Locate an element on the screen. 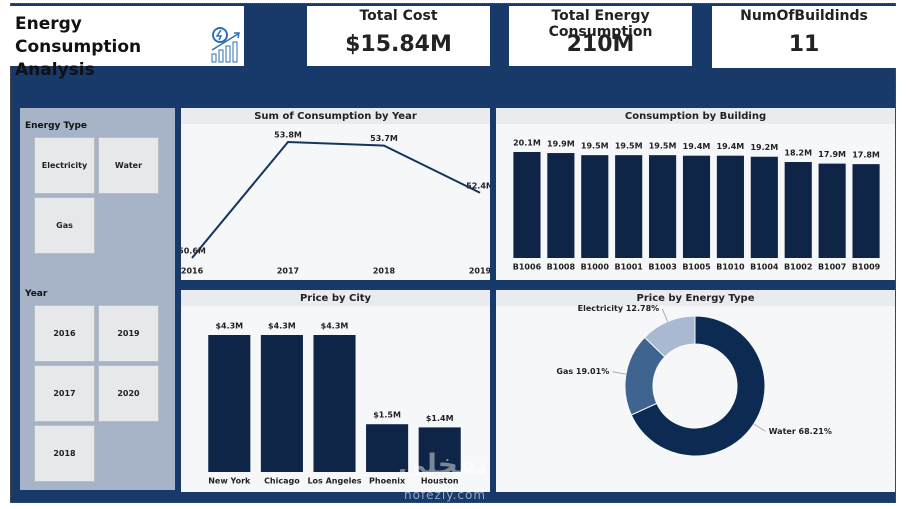 This screenshot has height=509, width=906. watermark: نفخلي is located at coordinates (443, 464).